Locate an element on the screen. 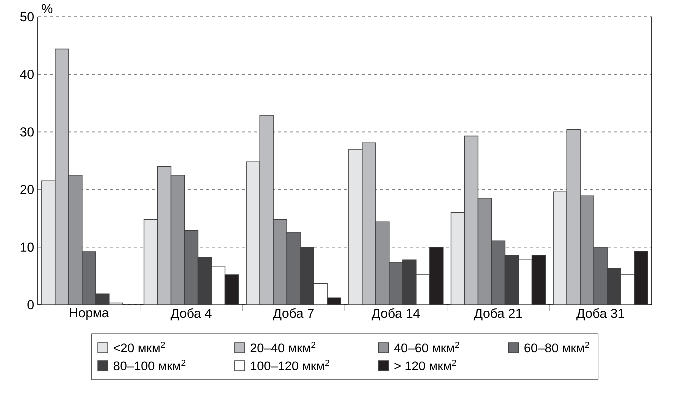 The image size is (683, 419). legend-label: 60–80 мкм$^{2}$ is located at coordinates (557, 347).